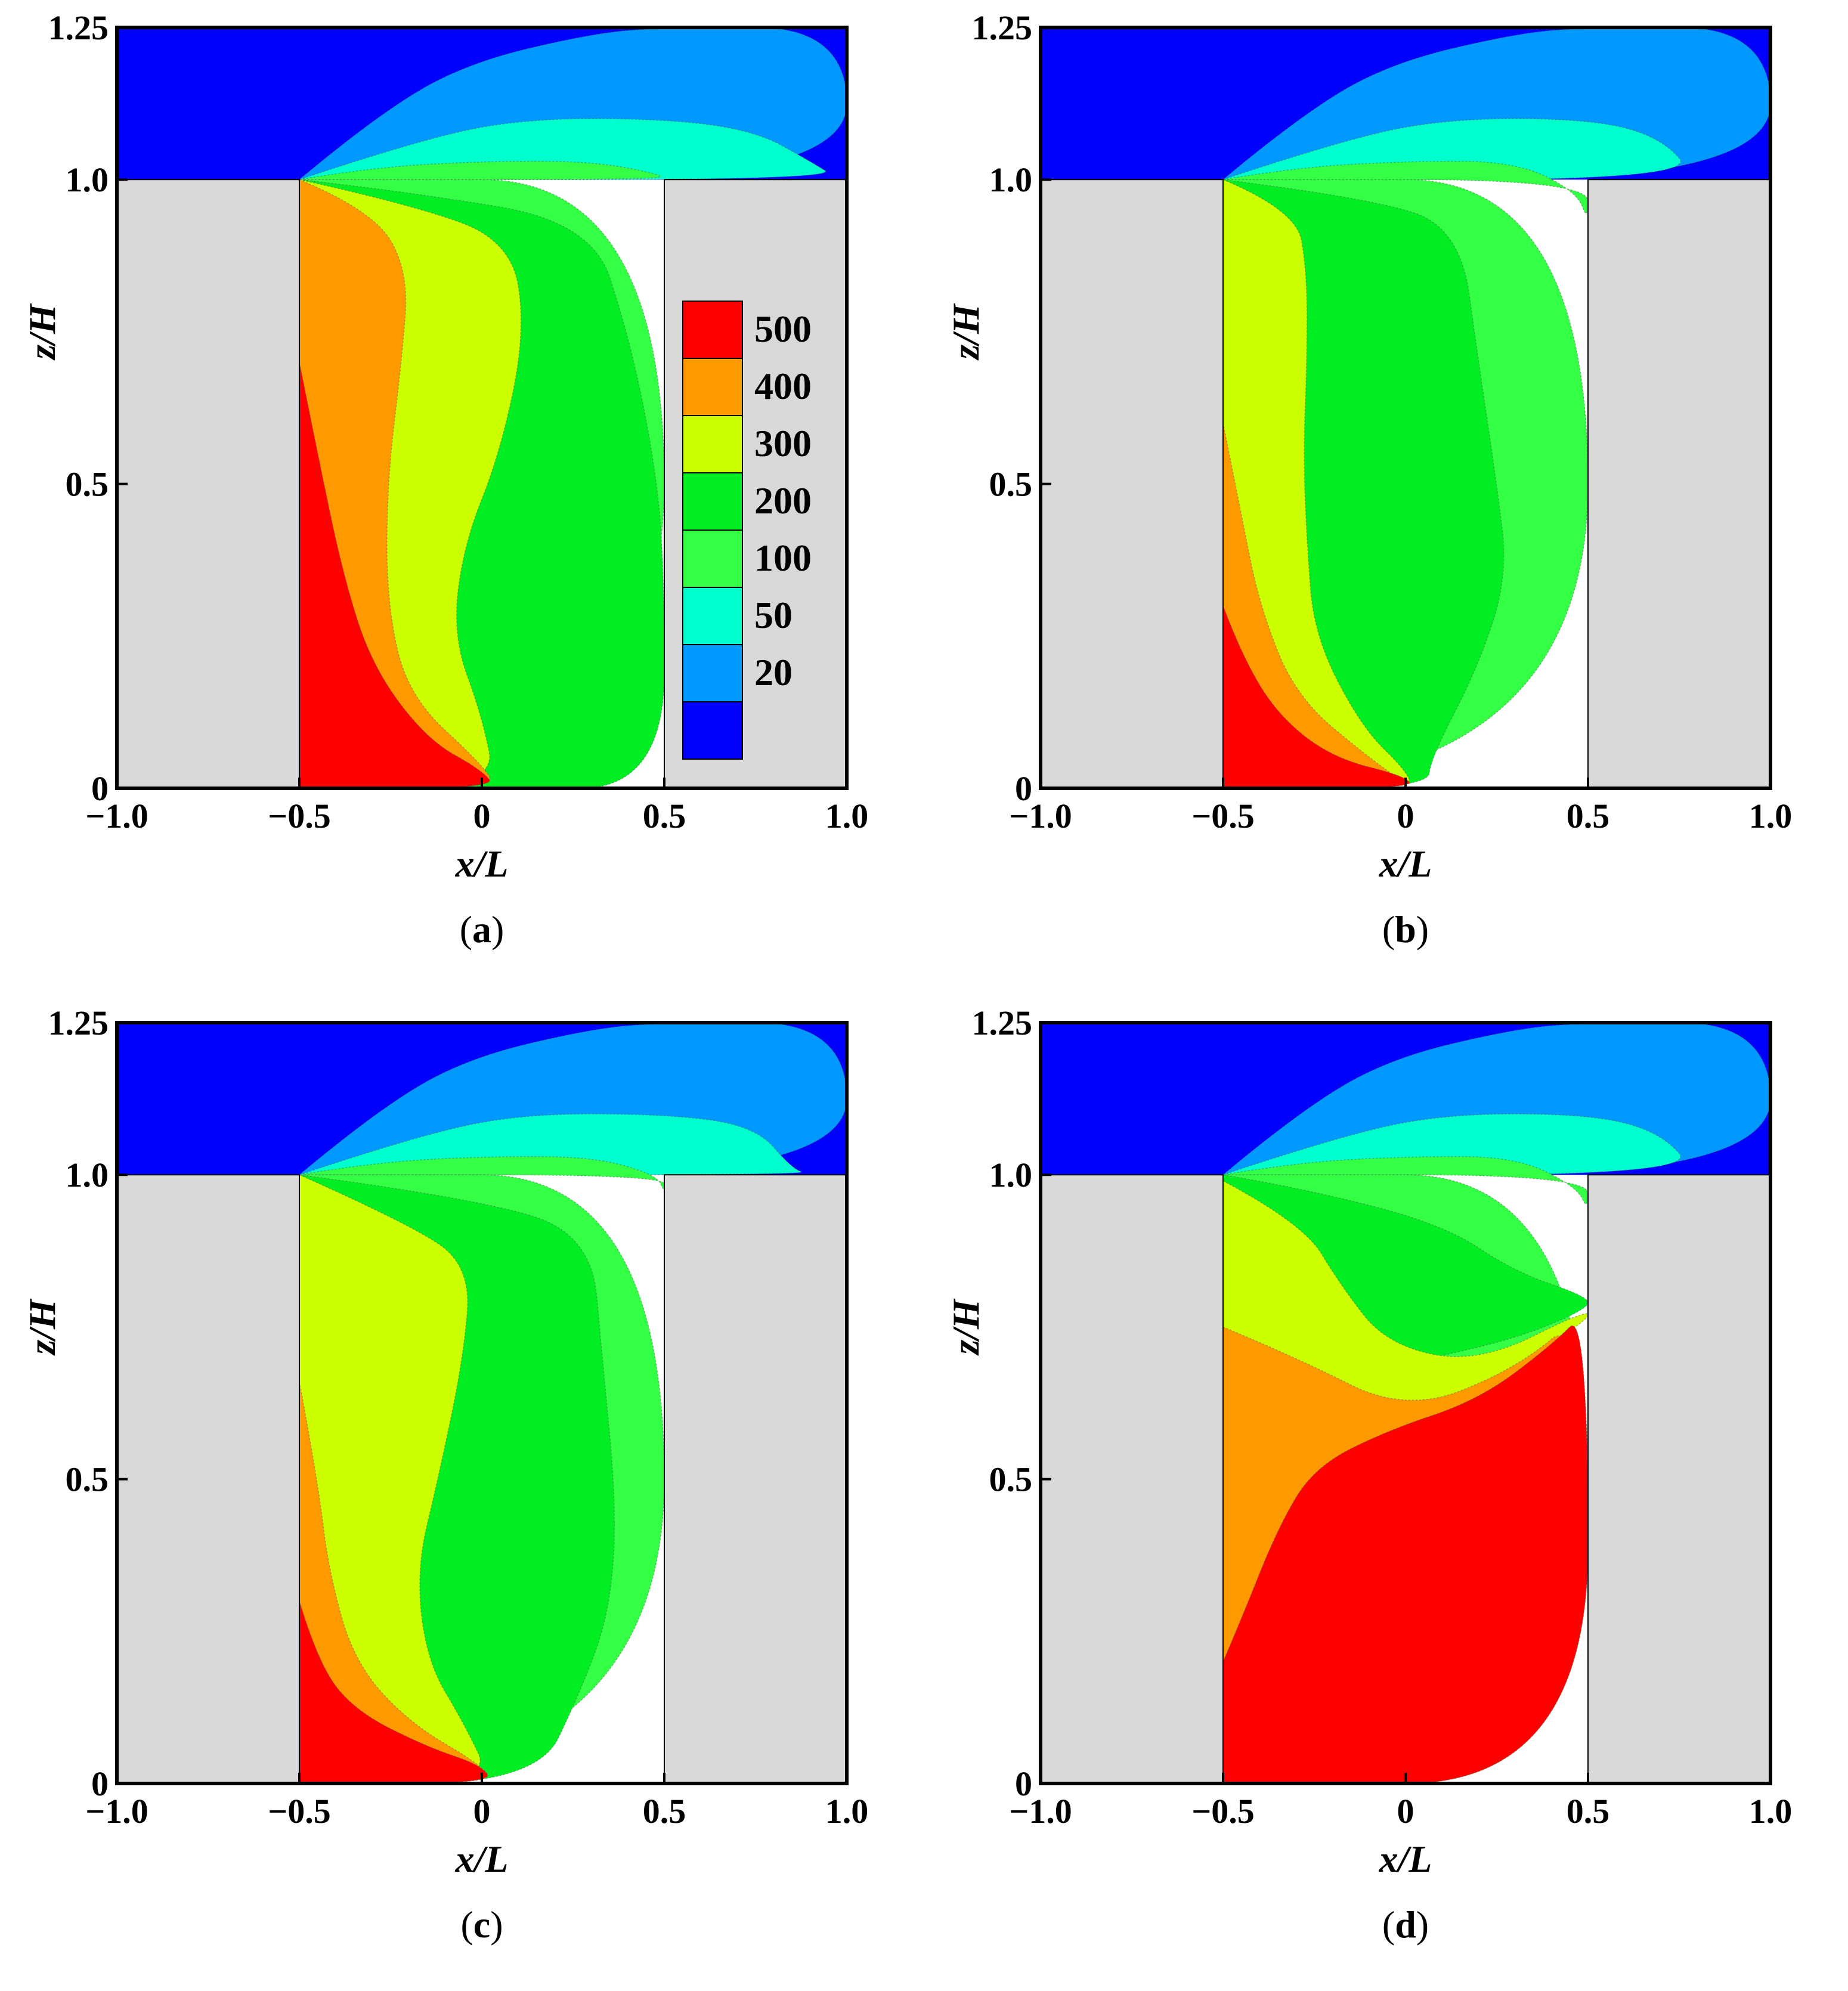  What do you see at coordinates (747, 530) in the screenshot?
I see `legend: 500 400 300 200 100 50 20` at bounding box center [747, 530].